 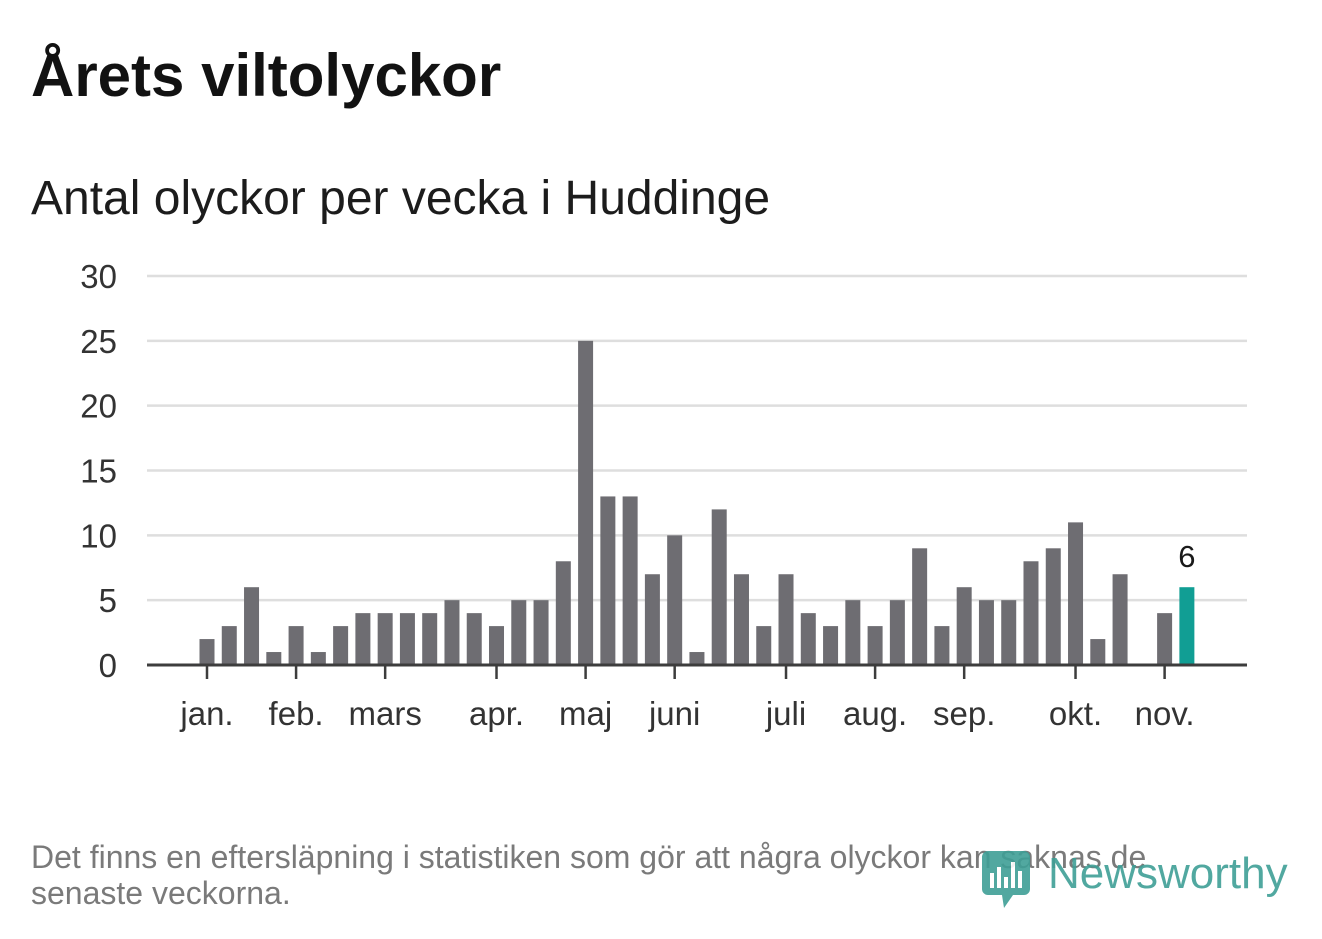 I want to click on y-tick-label: 15, so click(x=98, y=471).